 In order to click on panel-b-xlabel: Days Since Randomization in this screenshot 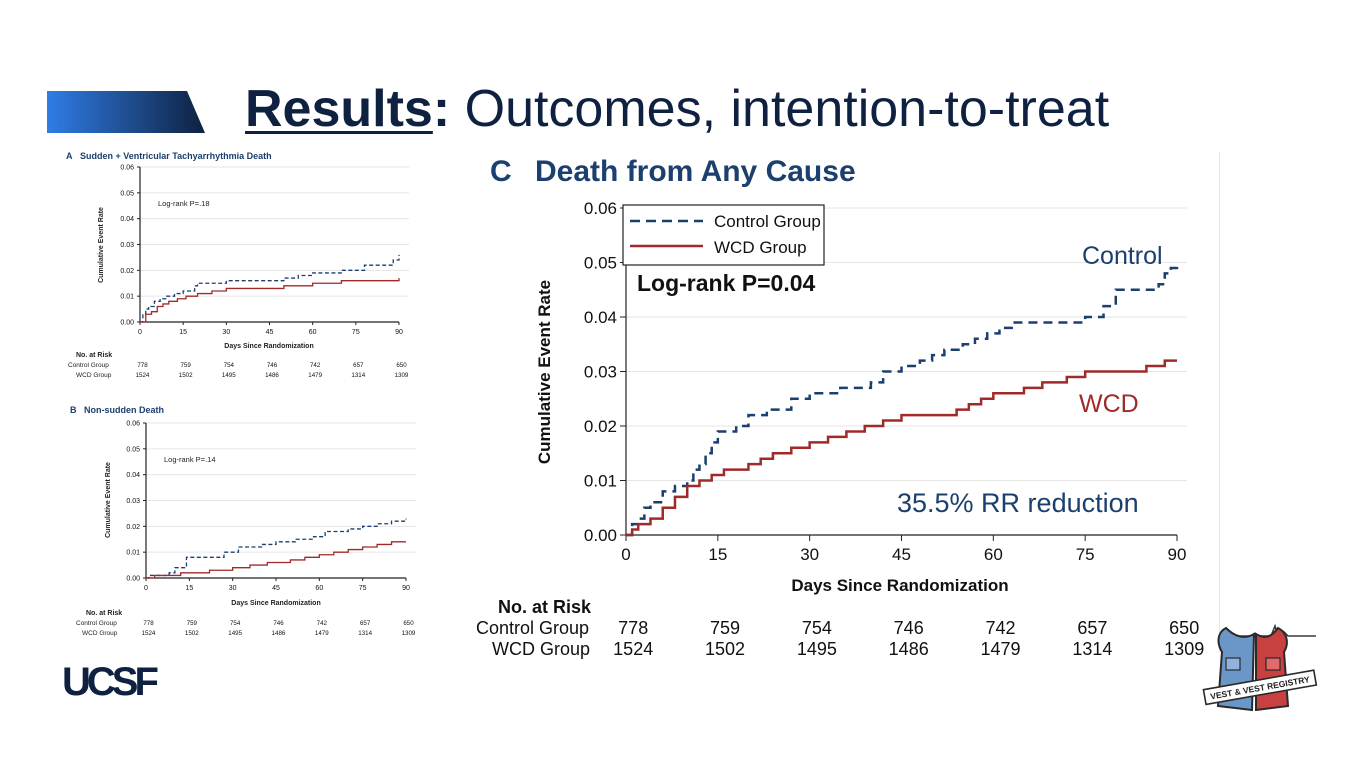, I will do `click(275, 603)`.